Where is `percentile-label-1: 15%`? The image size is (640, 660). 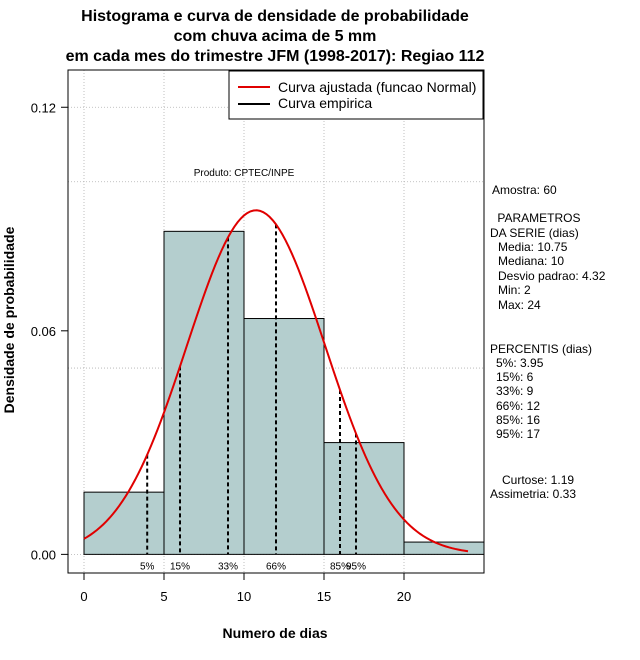
percentile-label-1: 15% is located at coordinates (180, 566).